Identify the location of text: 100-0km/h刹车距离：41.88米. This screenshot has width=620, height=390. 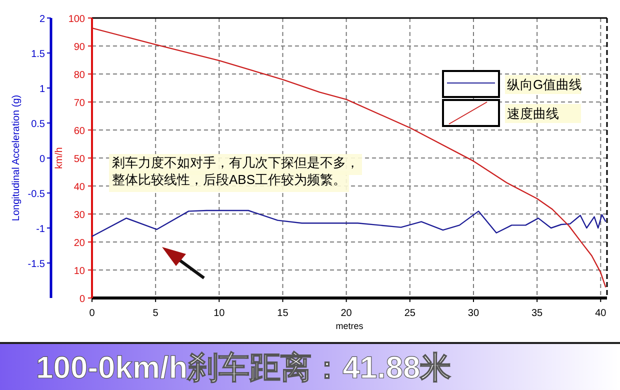
(244, 367).